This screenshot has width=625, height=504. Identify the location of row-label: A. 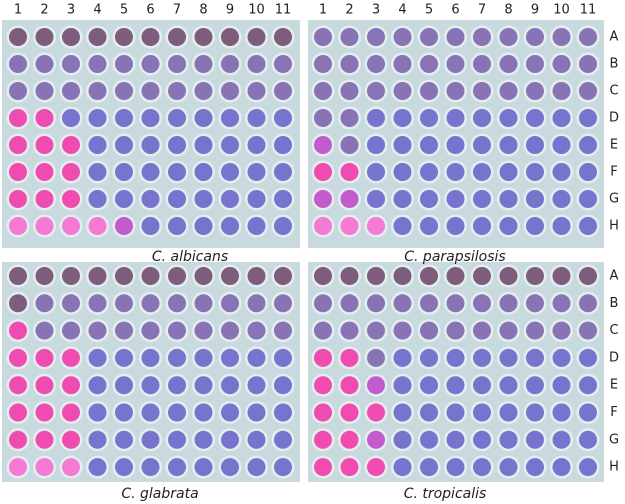
(614, 37).